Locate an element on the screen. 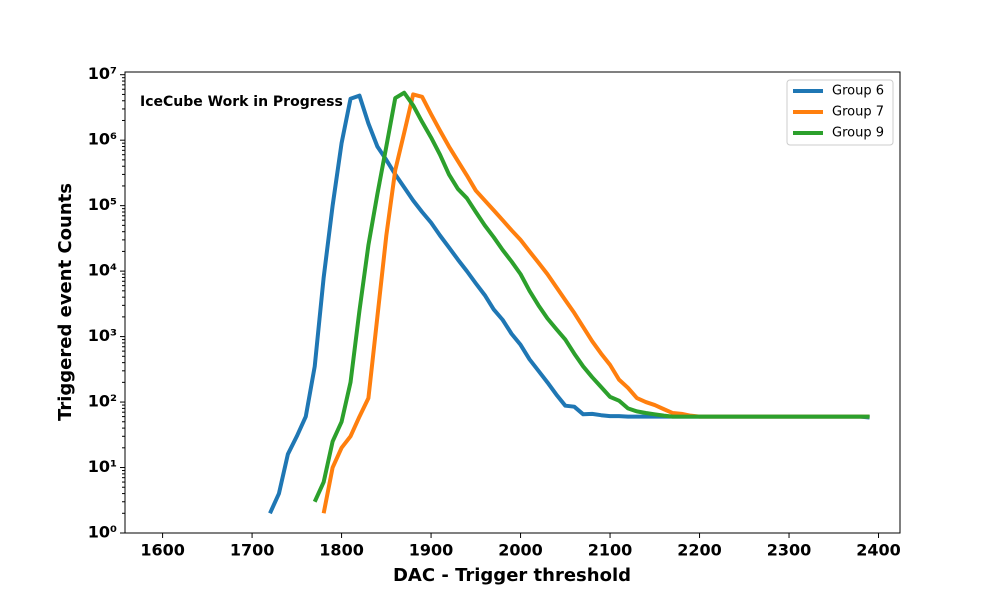 Image resolution: width=1000 pixels, height=600 pixels. y-tick-label: 10³ is located at coordinates (102, 335).